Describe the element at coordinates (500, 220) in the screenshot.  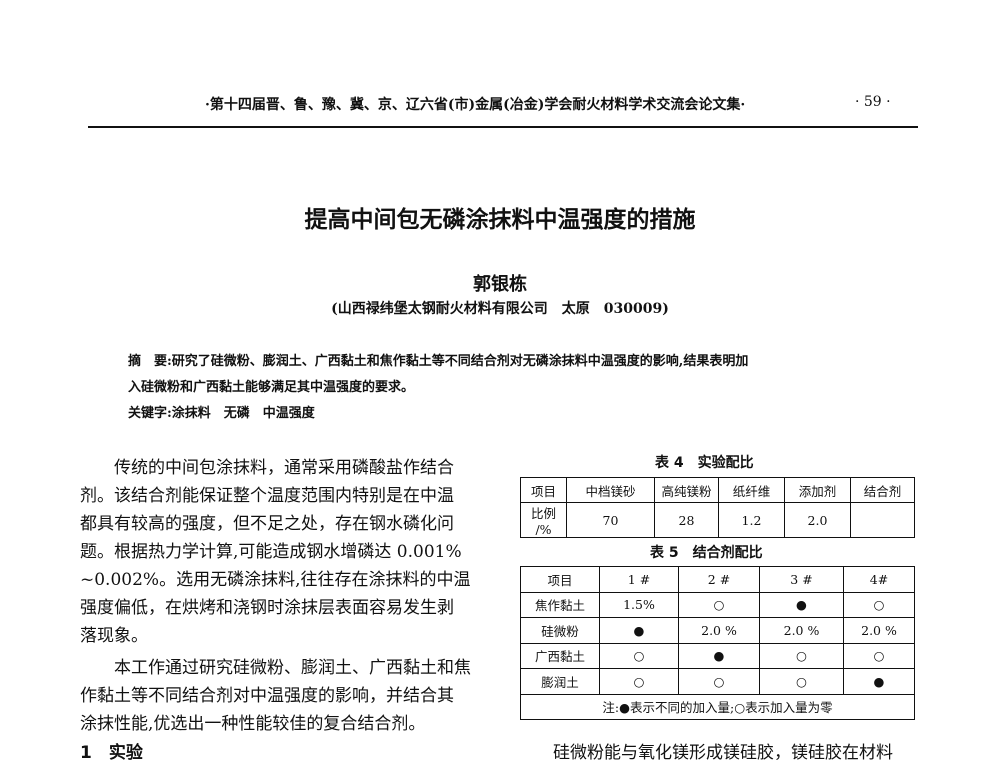
I see `paper-title: 提高中间包无磷涂抹料中温强度的措施` at that location.